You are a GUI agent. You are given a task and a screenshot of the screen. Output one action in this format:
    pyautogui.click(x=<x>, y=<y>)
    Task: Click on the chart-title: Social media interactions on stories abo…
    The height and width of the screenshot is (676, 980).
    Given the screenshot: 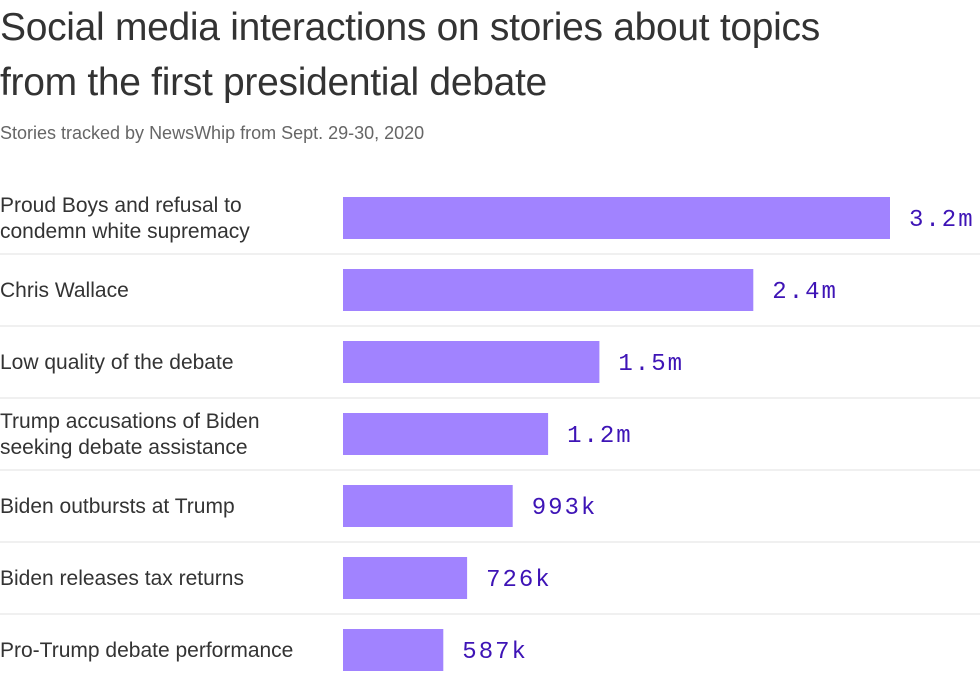 What is the action you would take?
    pyautogui.click(x=410, y=55)
    